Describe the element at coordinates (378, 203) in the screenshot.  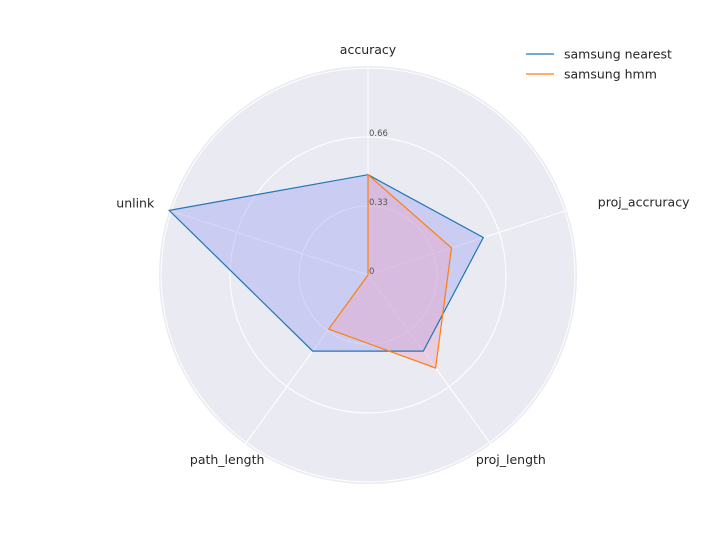
I see `radial-tick-label: 0.33` at that location.